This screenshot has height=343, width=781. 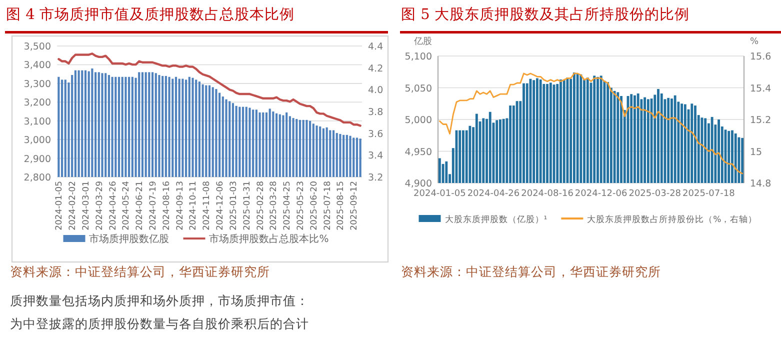 What do you see at coordinates (418, 184) in the screenshot?
I see `y-tick-label: 4,900` at bounding box center [418, 184].